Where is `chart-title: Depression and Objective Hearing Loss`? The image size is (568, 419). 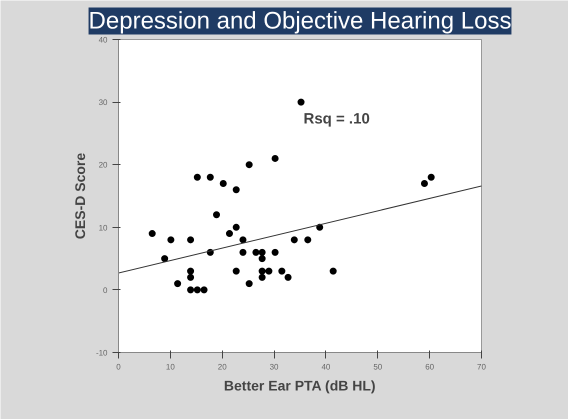 chart-title: Depression and Objective Hearing Loss is located at coordinates (300, 21).